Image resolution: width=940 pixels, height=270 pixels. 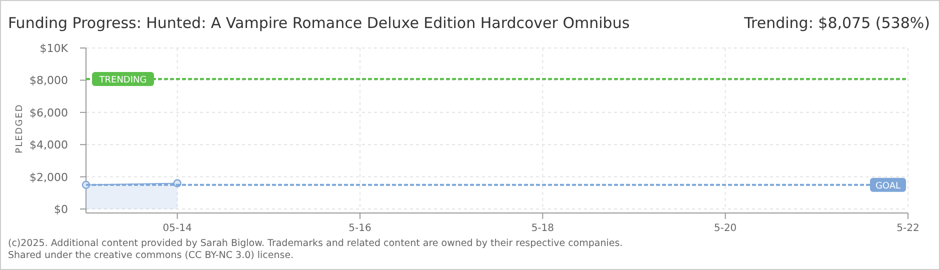 What do you see at coordinates (151, 255) in the screenshot?
I see `text: Shared under the creative commons (CC BY-NC 3.0) license.` at bounding box center [151, 255].